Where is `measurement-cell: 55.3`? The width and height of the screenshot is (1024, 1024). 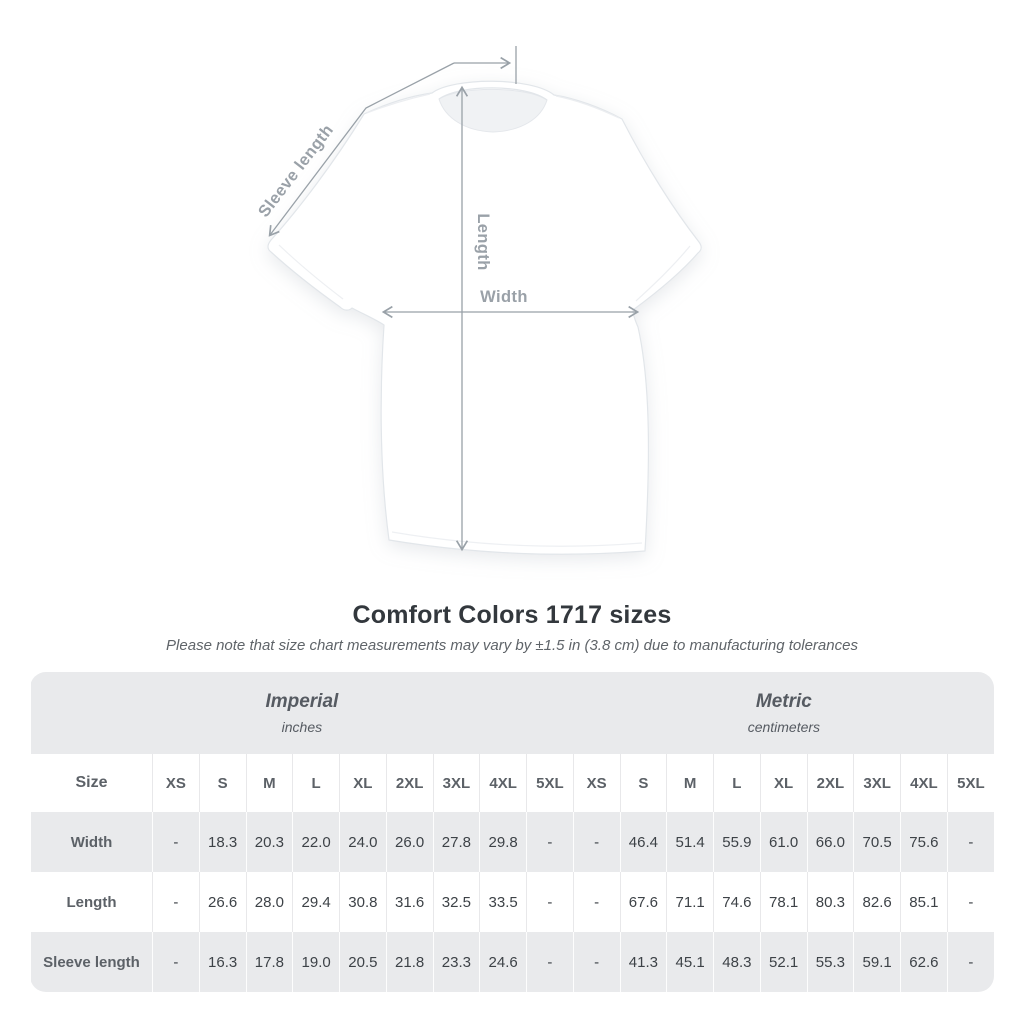 measurement-cell: 55.3 is located at coordinates (830, 962).